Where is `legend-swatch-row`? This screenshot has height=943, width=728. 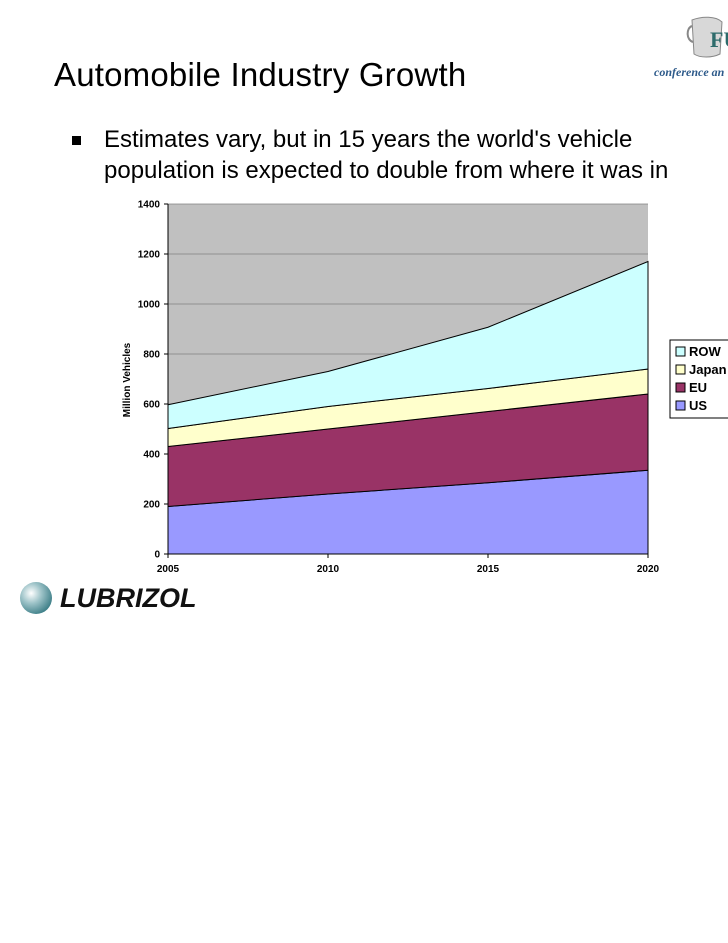 legend-swatch-row is located at coordinates (680, 351).